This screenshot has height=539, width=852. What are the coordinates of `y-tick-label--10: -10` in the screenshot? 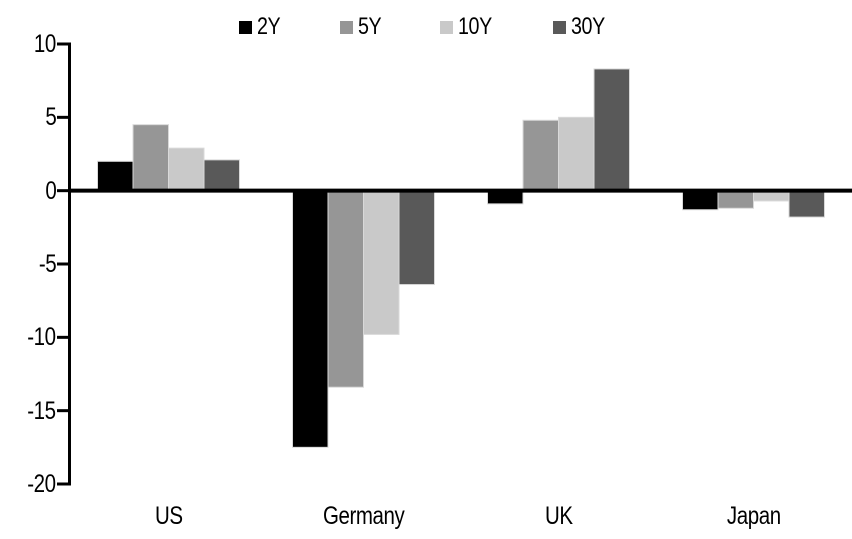 It's located at (29, 337).